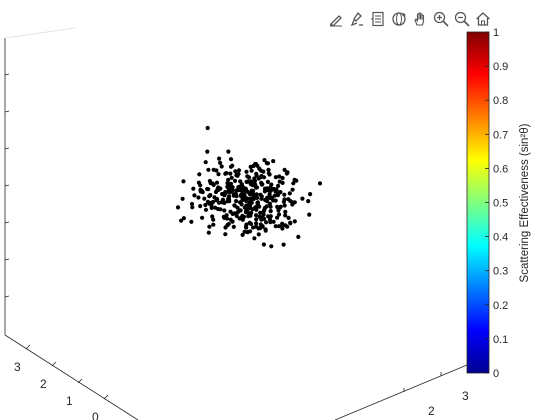 This screenshot has height=420, width=560. Describe the element at coordinates (401, 392) in the screenshot. I see `y-axis-line` at that location.